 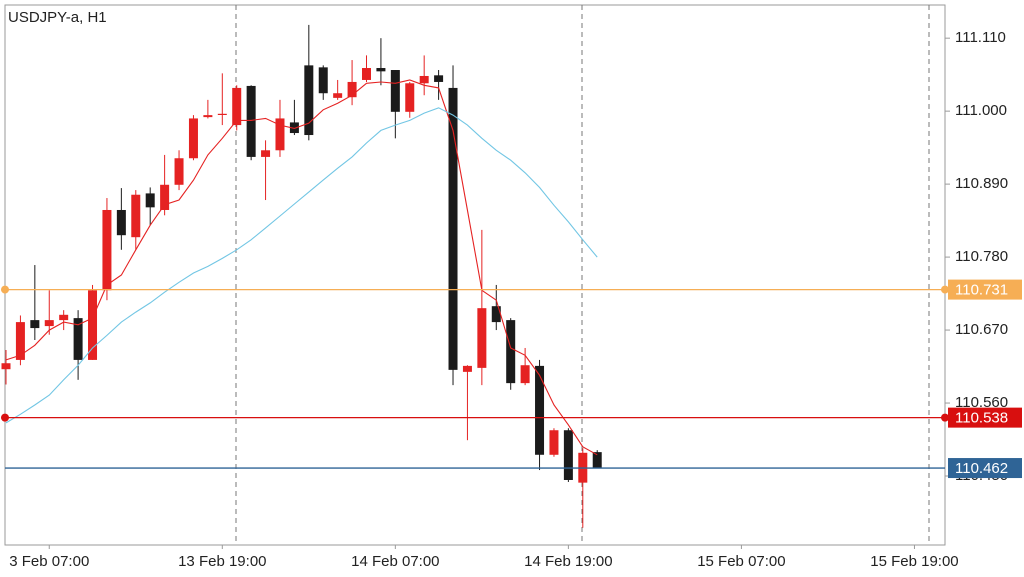 What do you see at coordinates (395, 561) in the screenshot?
I see `x-tick-label: 14 Feb 07:00` at bounding box center [395, 561].